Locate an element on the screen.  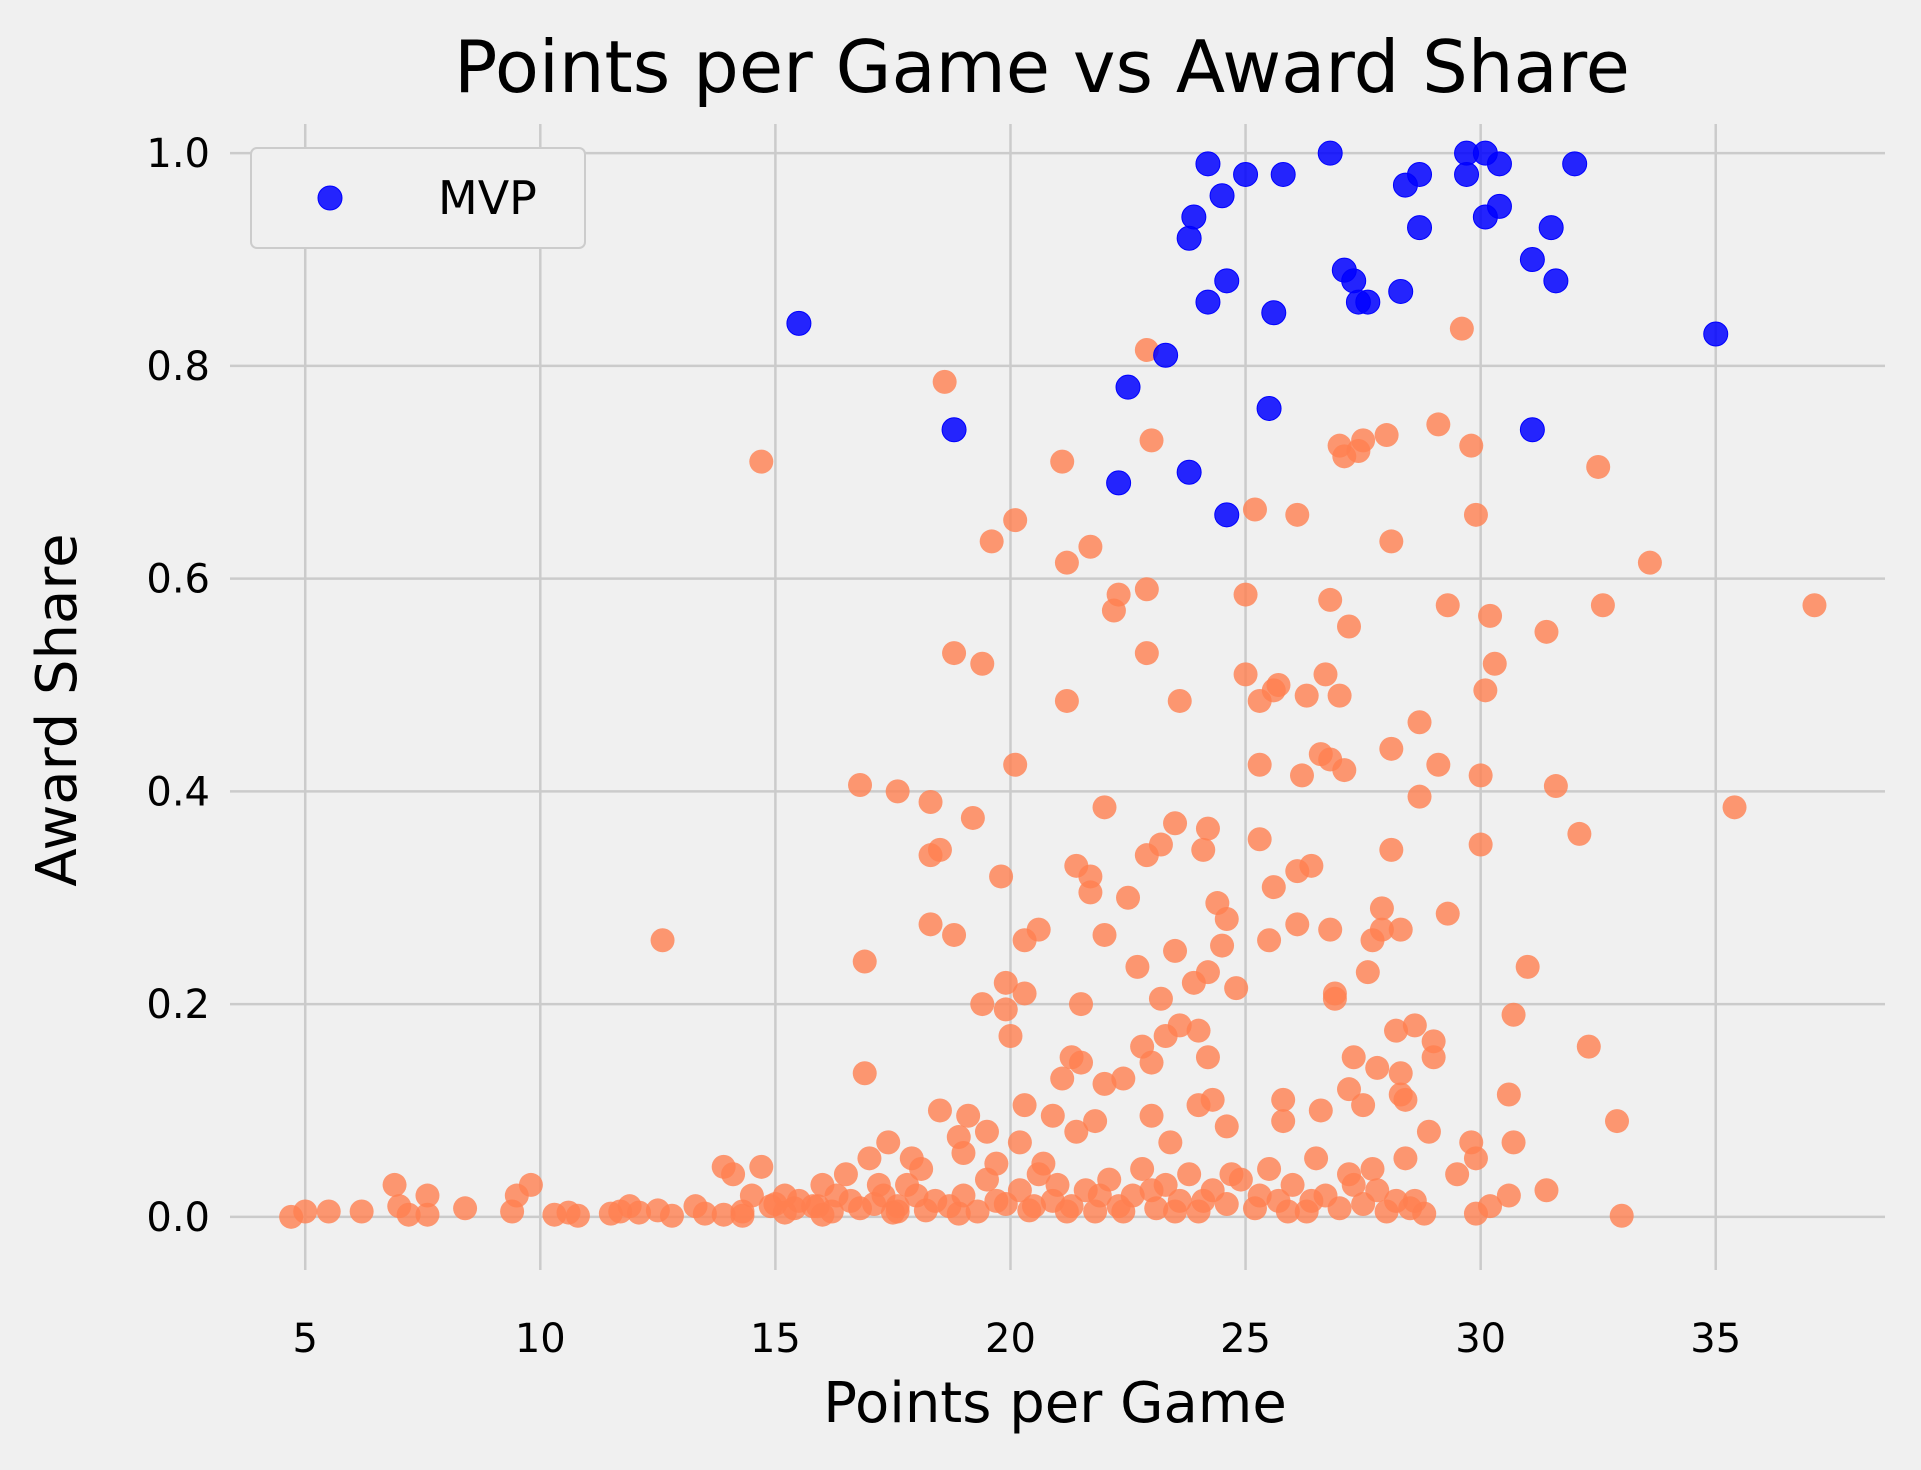
x-tick-label: 30 is located at coordinates (1480, 1339).